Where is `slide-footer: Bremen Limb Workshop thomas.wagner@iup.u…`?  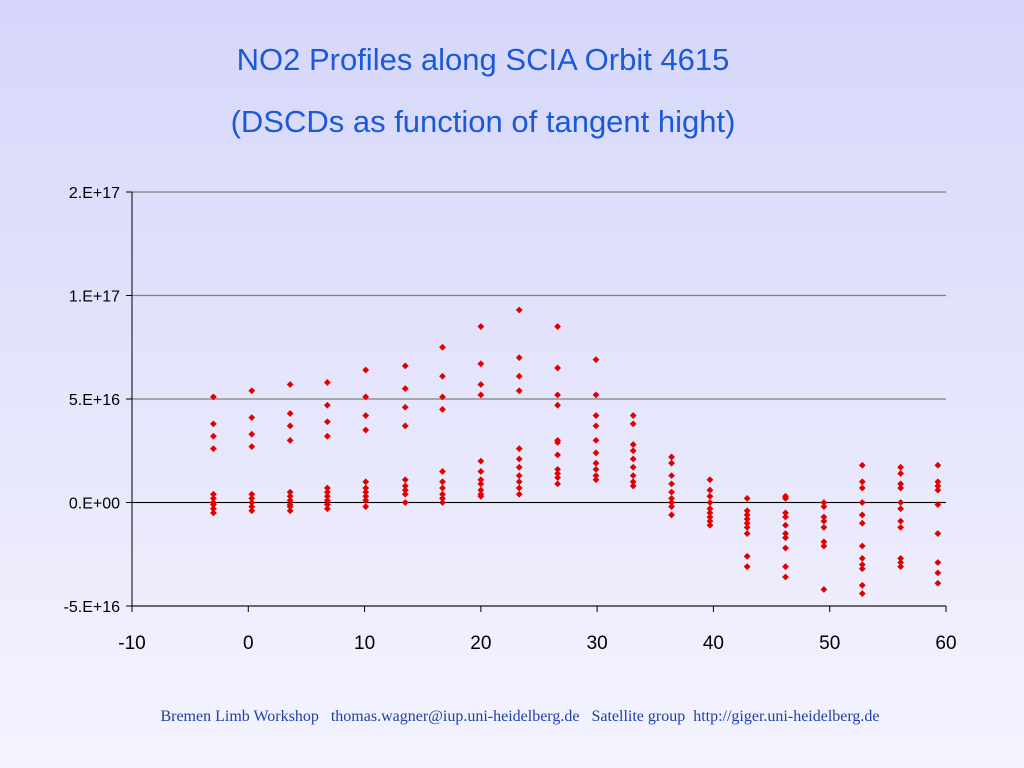
slide-footer: Bremen Limb Workshop thomas.wagner@iup.u… is located at coordinates (520, 716).